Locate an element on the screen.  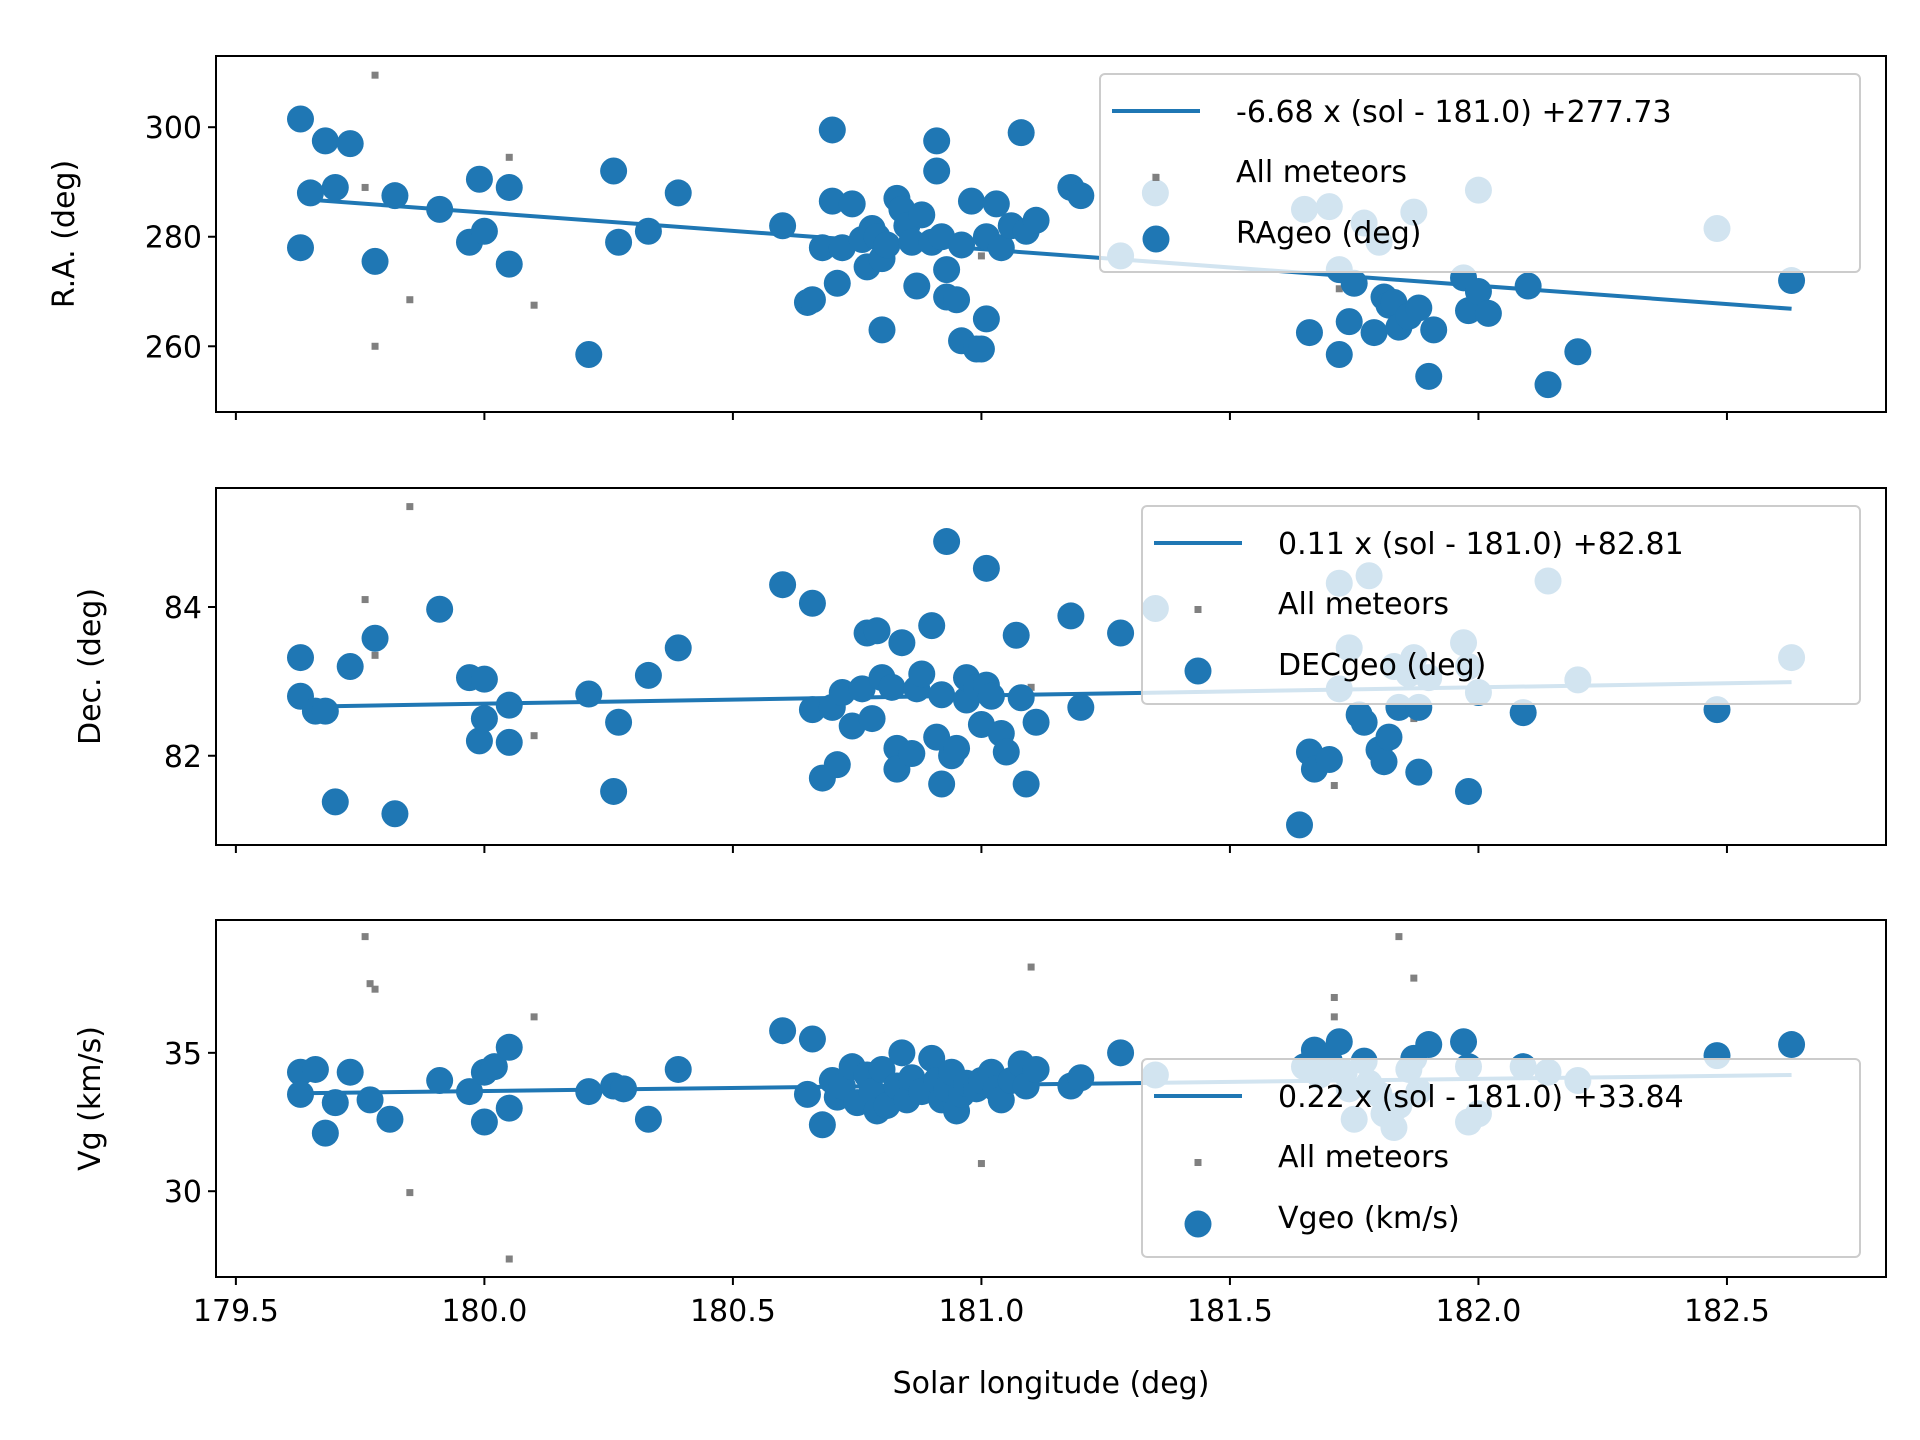
y-tick-label: 260 is located at coordinates (173, 347).